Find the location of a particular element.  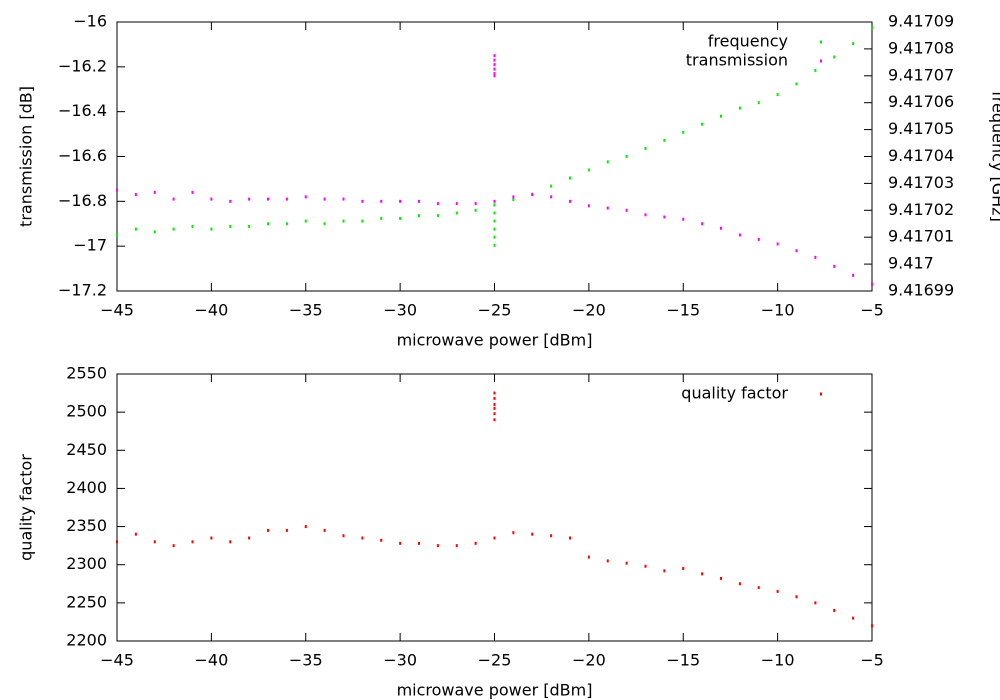

y2-tick-label: 9.41707 is located at coordinates (921, 74).